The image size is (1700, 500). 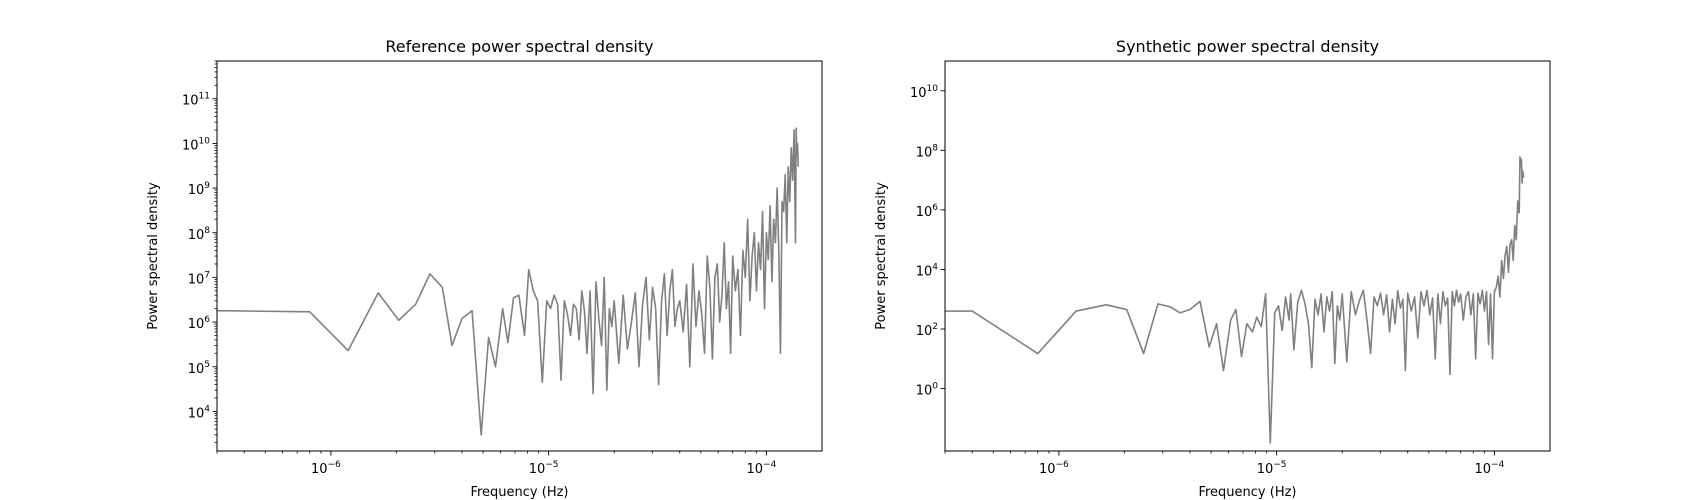 What do you see at coordinates (519, 46) in the screenshot?
I see `chart-title: Reference power spectral density` at bounding box center [519, 46].